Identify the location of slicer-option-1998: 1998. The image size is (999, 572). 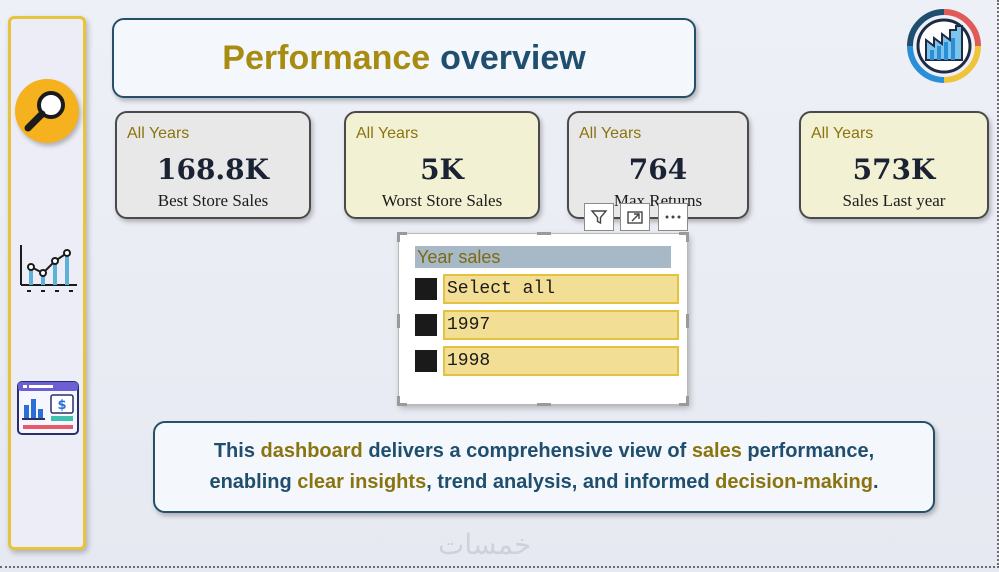
(548, 361).